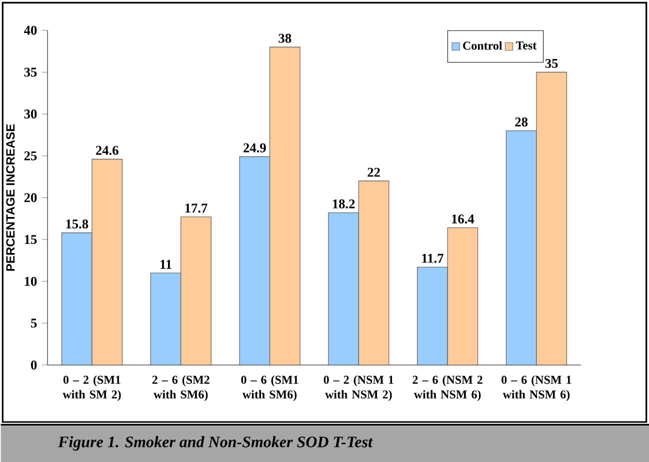  What do you see at coordinates (107, 150) in the screenshot?
I see `data-label: 24.6` at bounding box center [107, 150].